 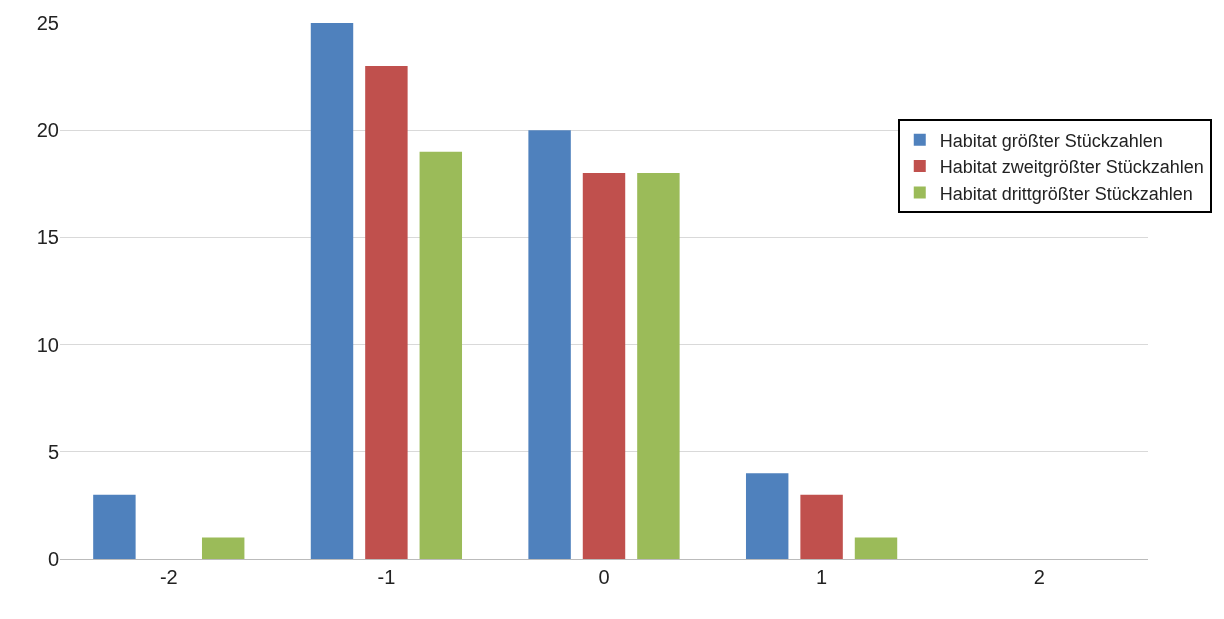 What do you see at coordinates (1071, 167) in the screenshot?
I see `legend-label: Habitat zweitgrößter Stückzahlen` at bounding box center [1071, 167].